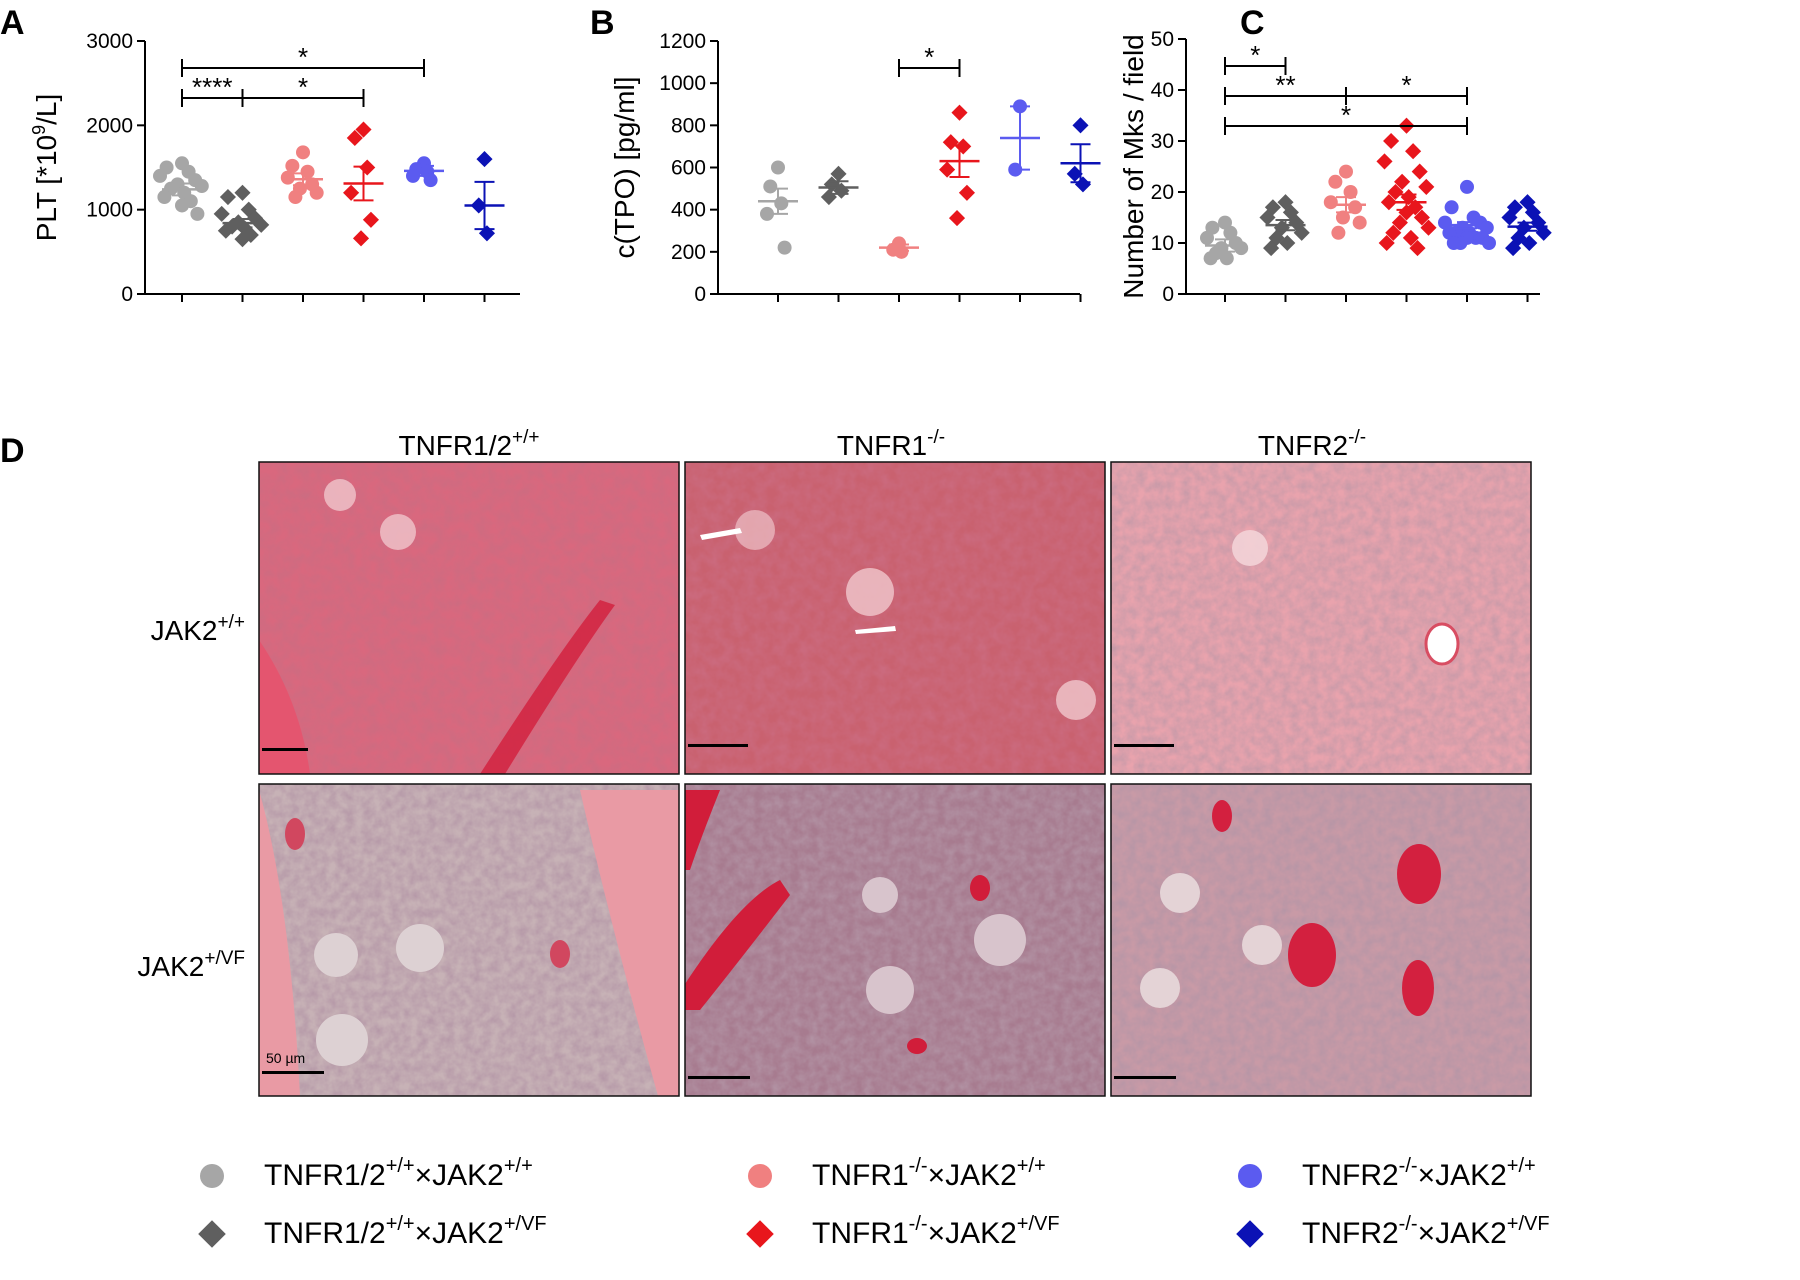 Image resolution: width=1800 pixels, height=1280 pixels. I want to click on svg-text: TNFR2-/-, so click(1312, 444).